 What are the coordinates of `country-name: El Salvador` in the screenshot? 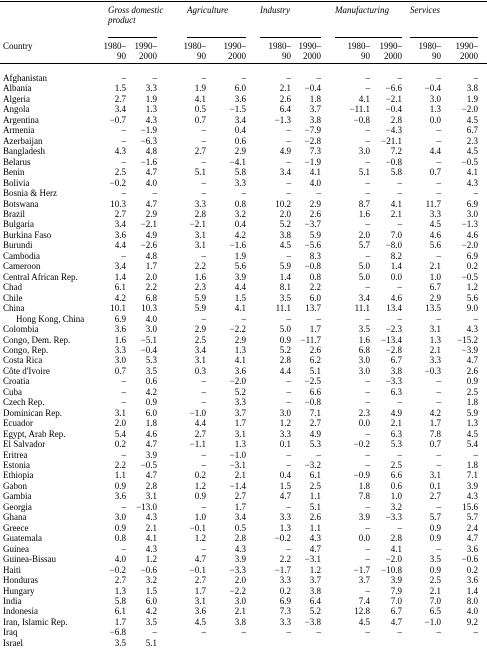 It's located at (24, 444).